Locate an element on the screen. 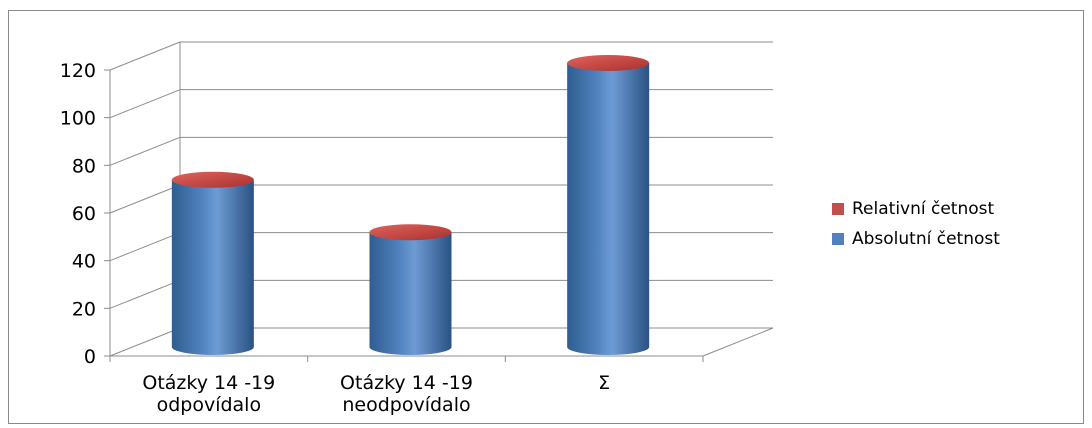 The height and width of the screenshot is (428, 1092). x-tick-label-line-1-0: Otázky 14 -19 is located at coordinates (406, 383).